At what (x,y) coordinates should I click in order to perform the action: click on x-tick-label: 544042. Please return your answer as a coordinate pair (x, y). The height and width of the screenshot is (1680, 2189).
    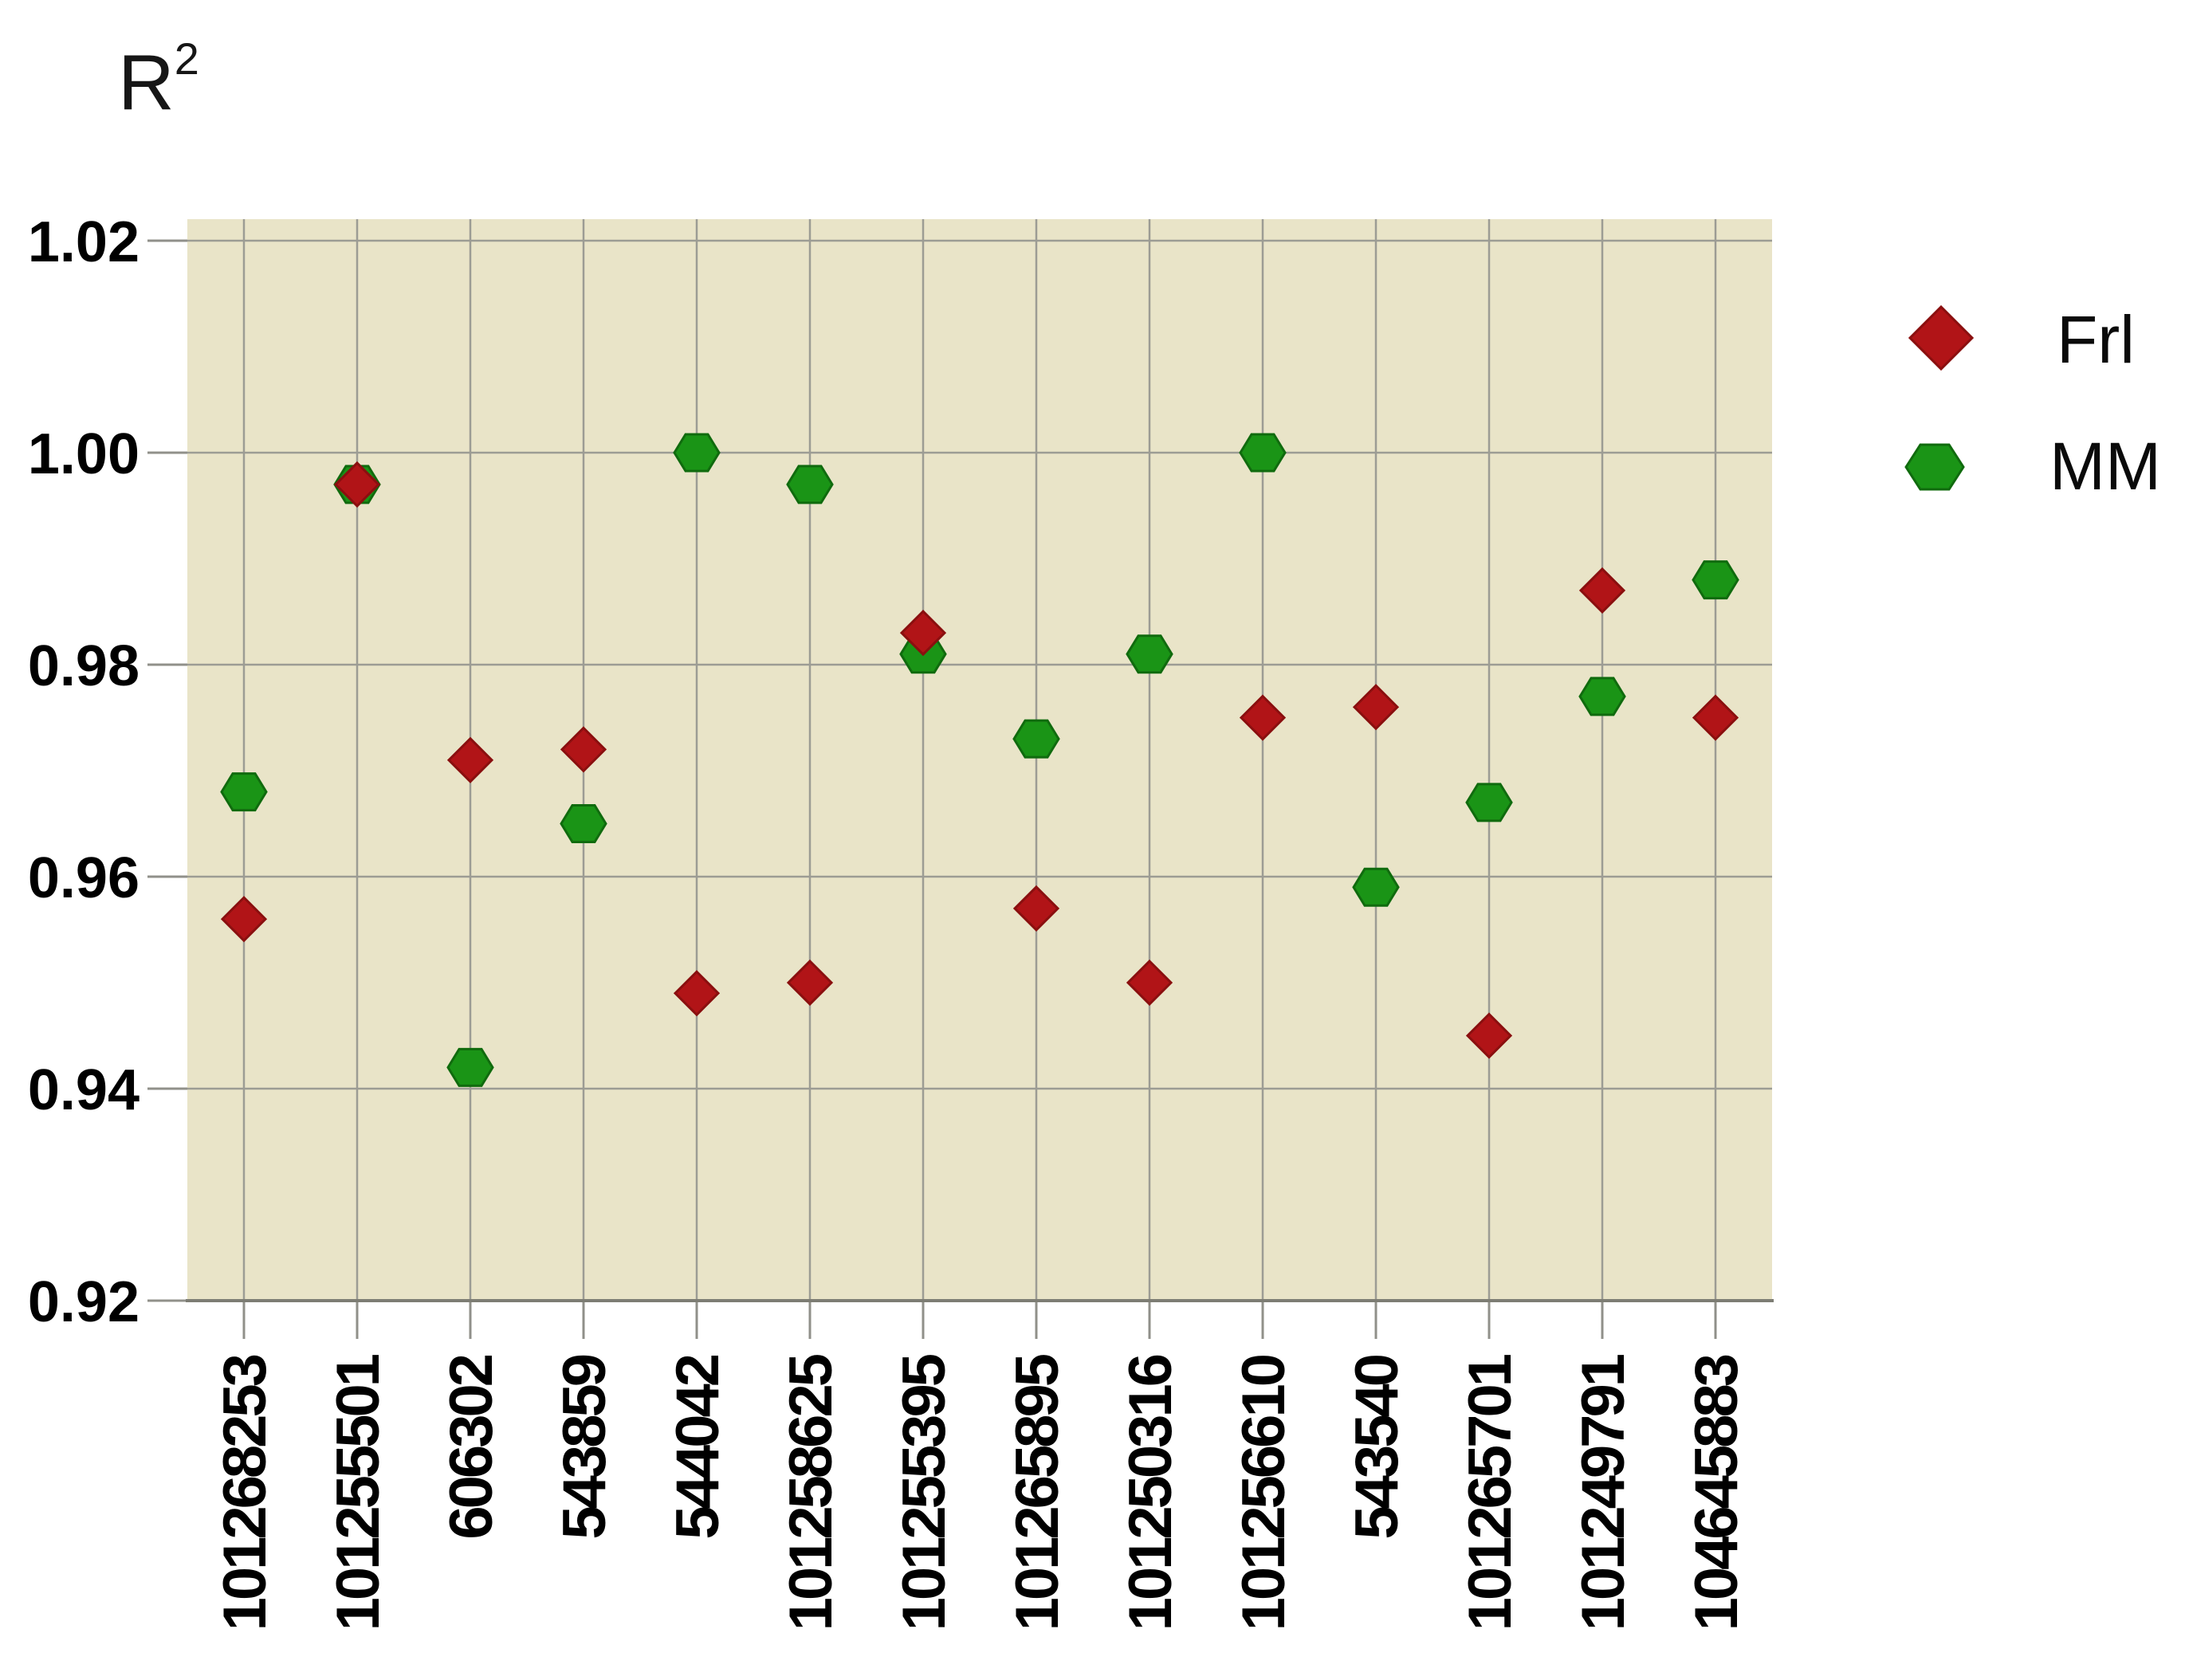
    Looking at the image, I should click on (698, 1447).